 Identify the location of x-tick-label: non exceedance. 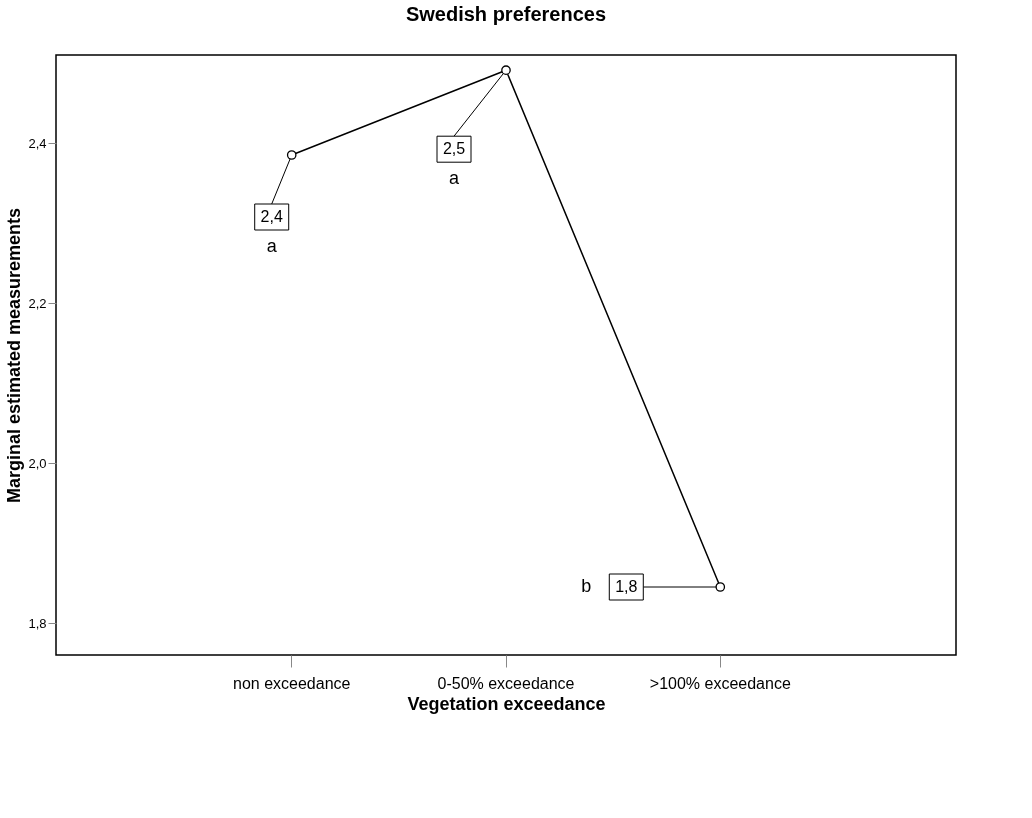
(292, 683).